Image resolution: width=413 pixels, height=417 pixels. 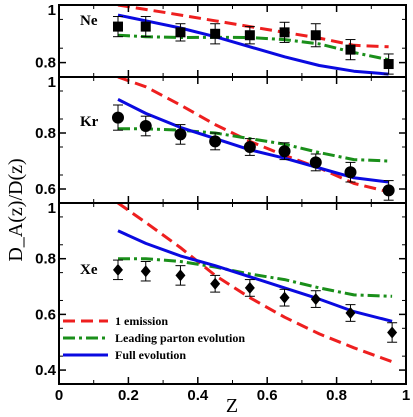 What do you see at coordinates (89, 270) in the screenshot?
I see `panel-label-xe: Xe` at bounding box center [89, 270].